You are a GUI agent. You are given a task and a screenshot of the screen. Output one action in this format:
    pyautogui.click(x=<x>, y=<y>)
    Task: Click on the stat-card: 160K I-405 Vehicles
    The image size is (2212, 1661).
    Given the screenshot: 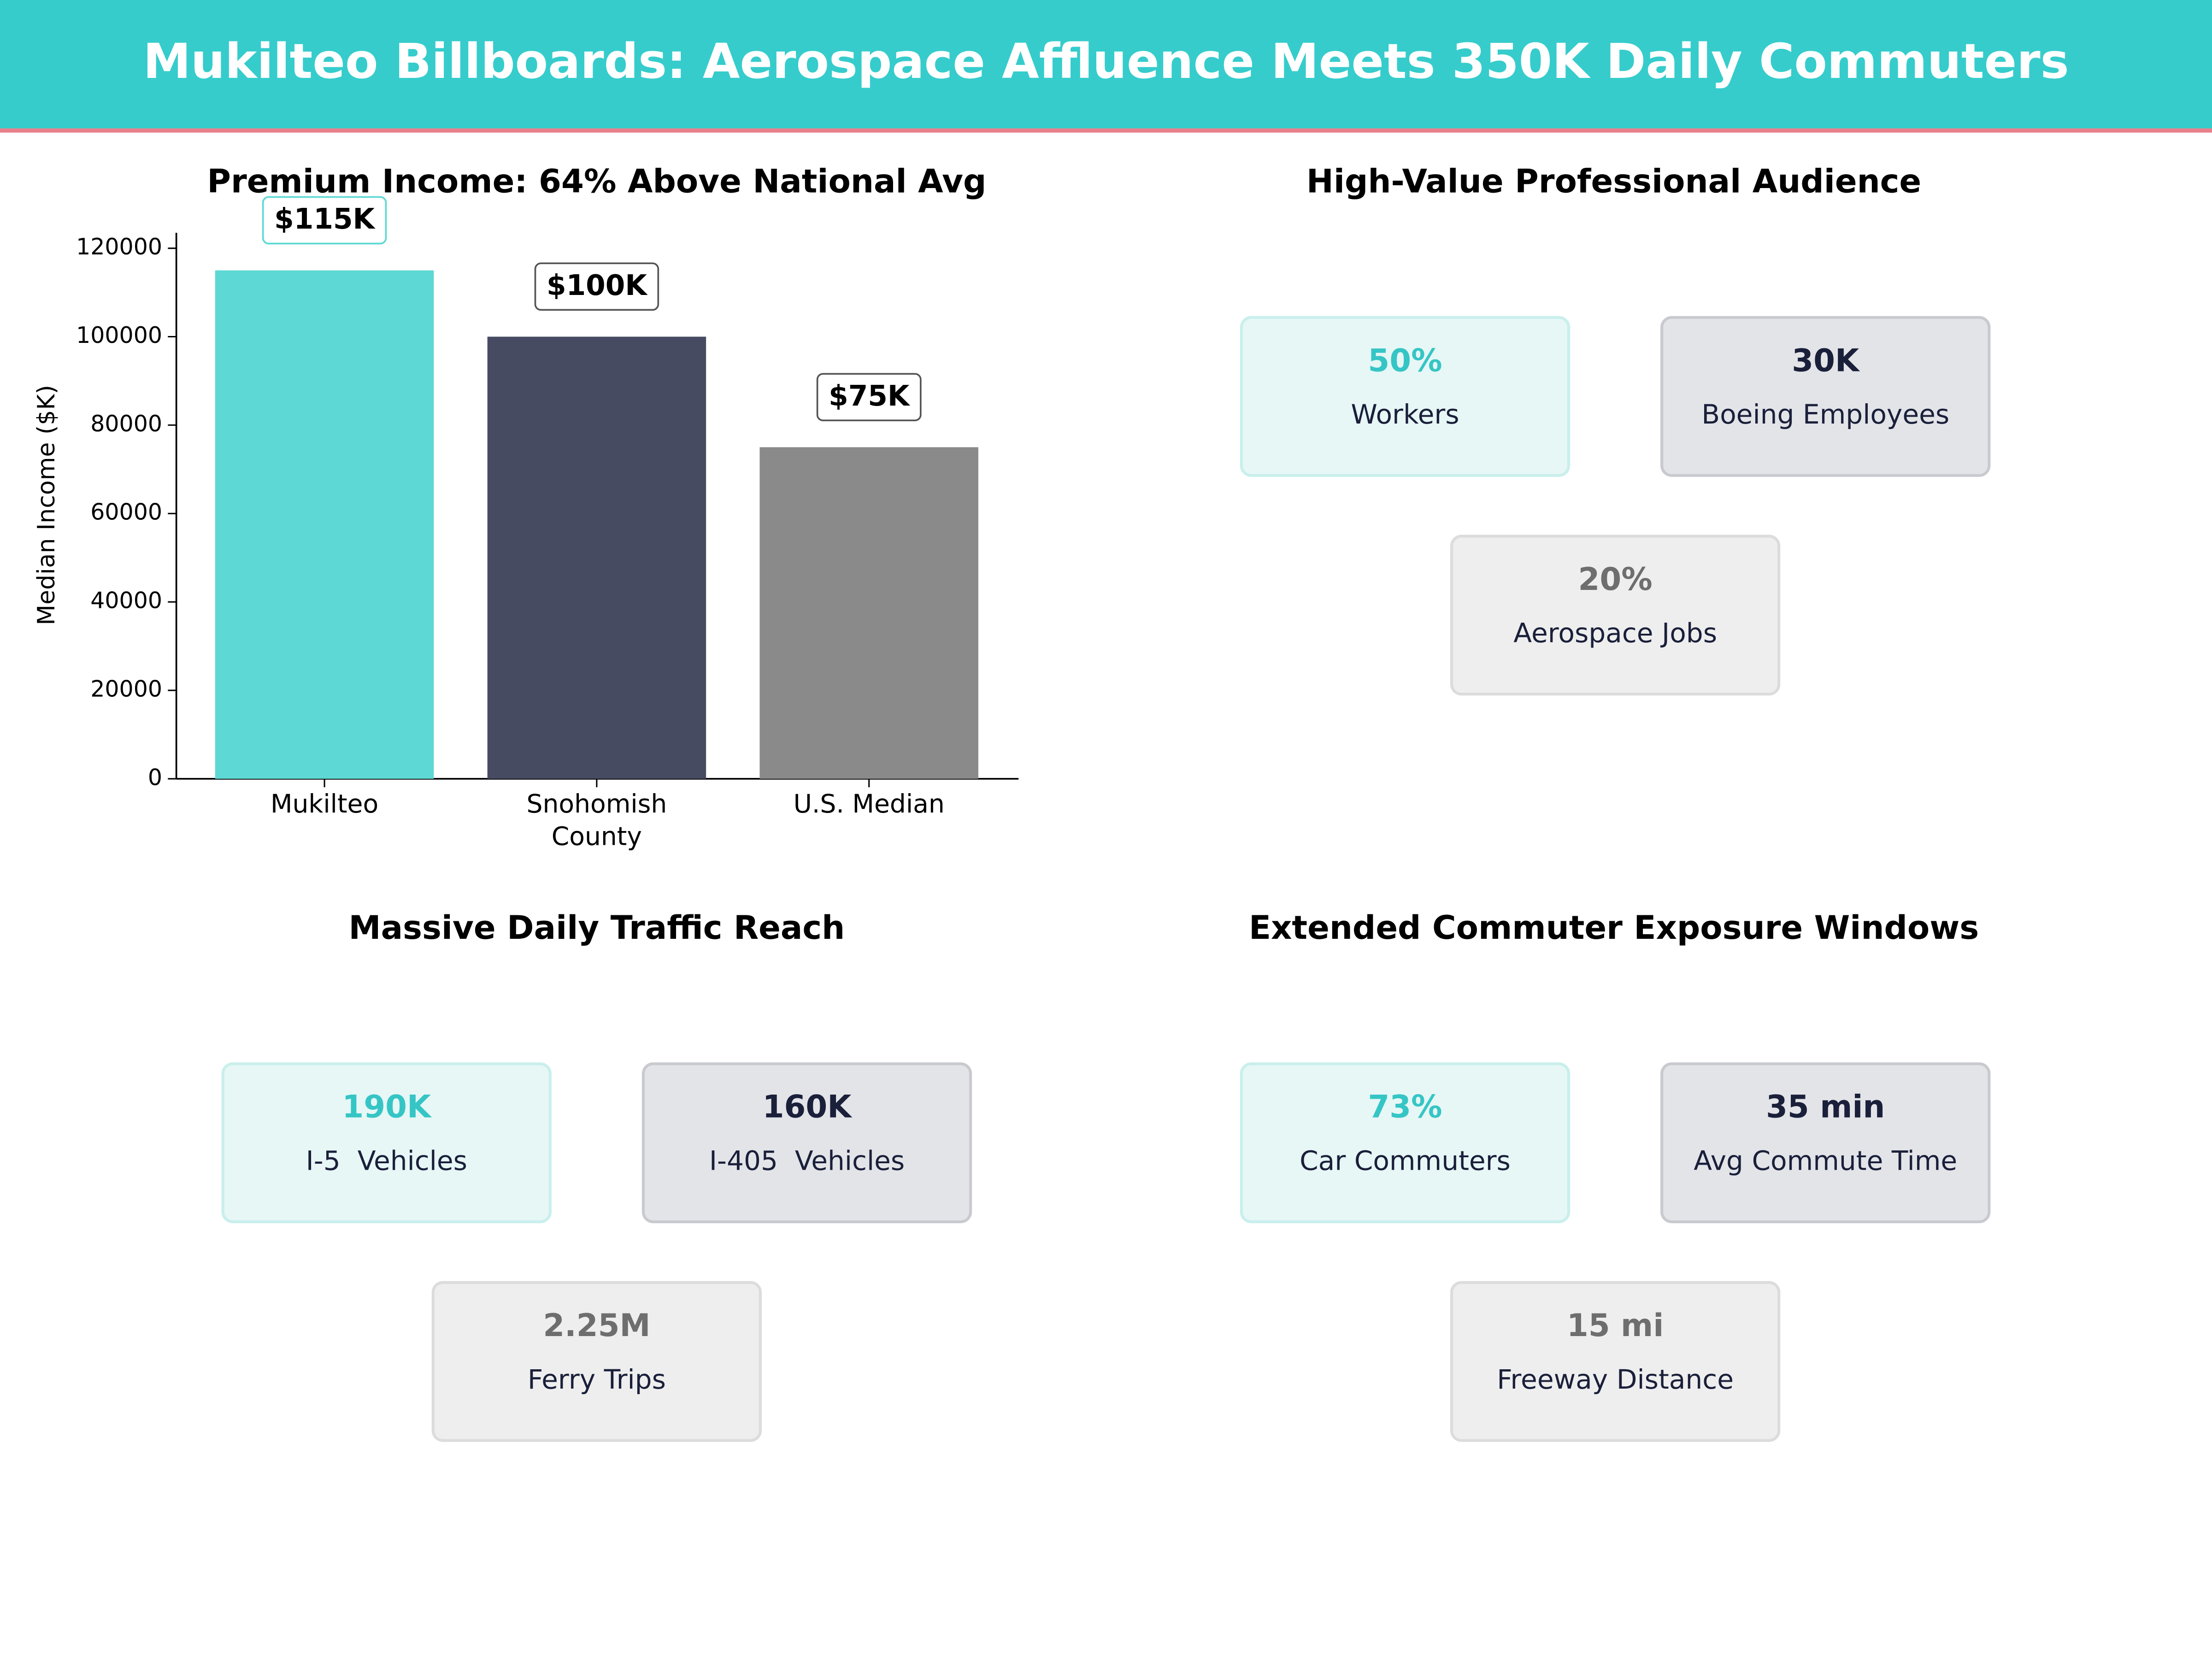 What is the action you would take?
    pyautogui.click(x=806, y=1143)
    